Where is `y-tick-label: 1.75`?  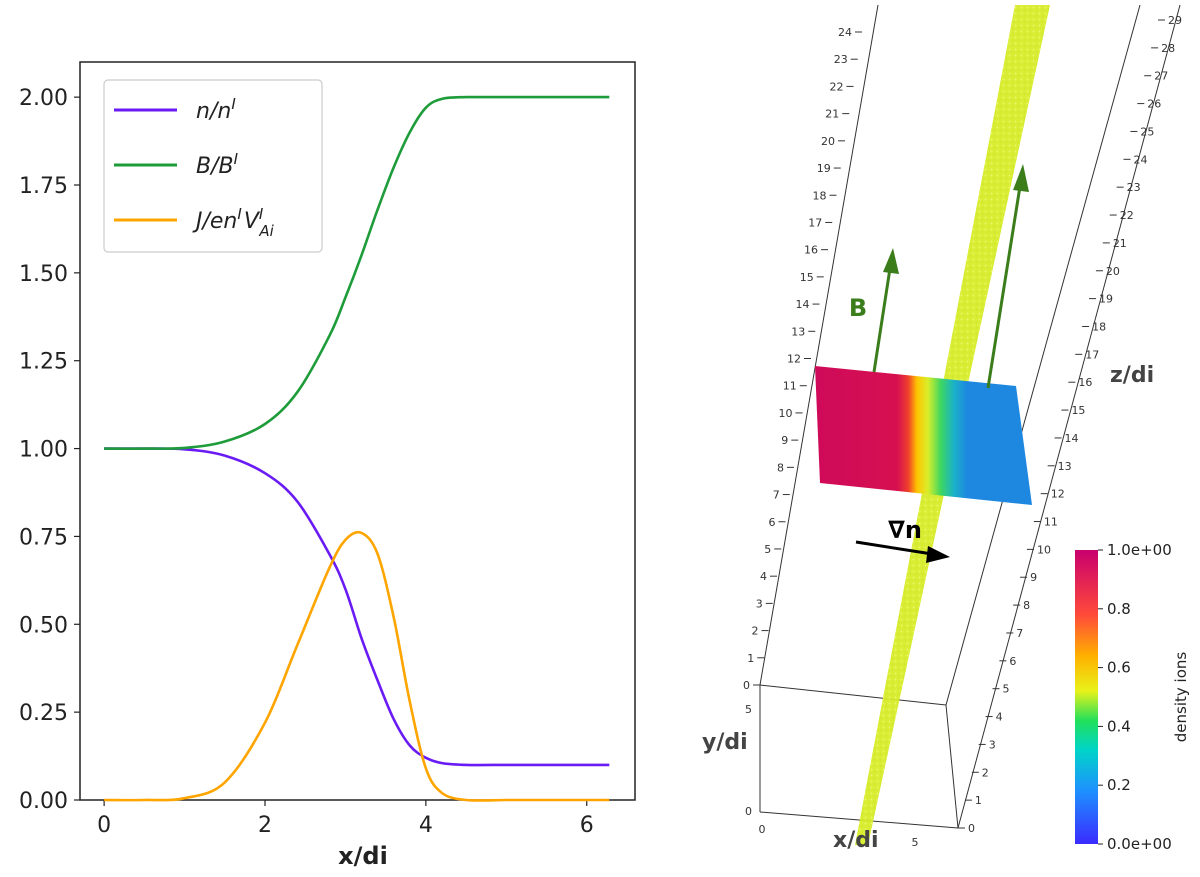 y-tick-label: 1.75 is located at coordinates (43, 186).